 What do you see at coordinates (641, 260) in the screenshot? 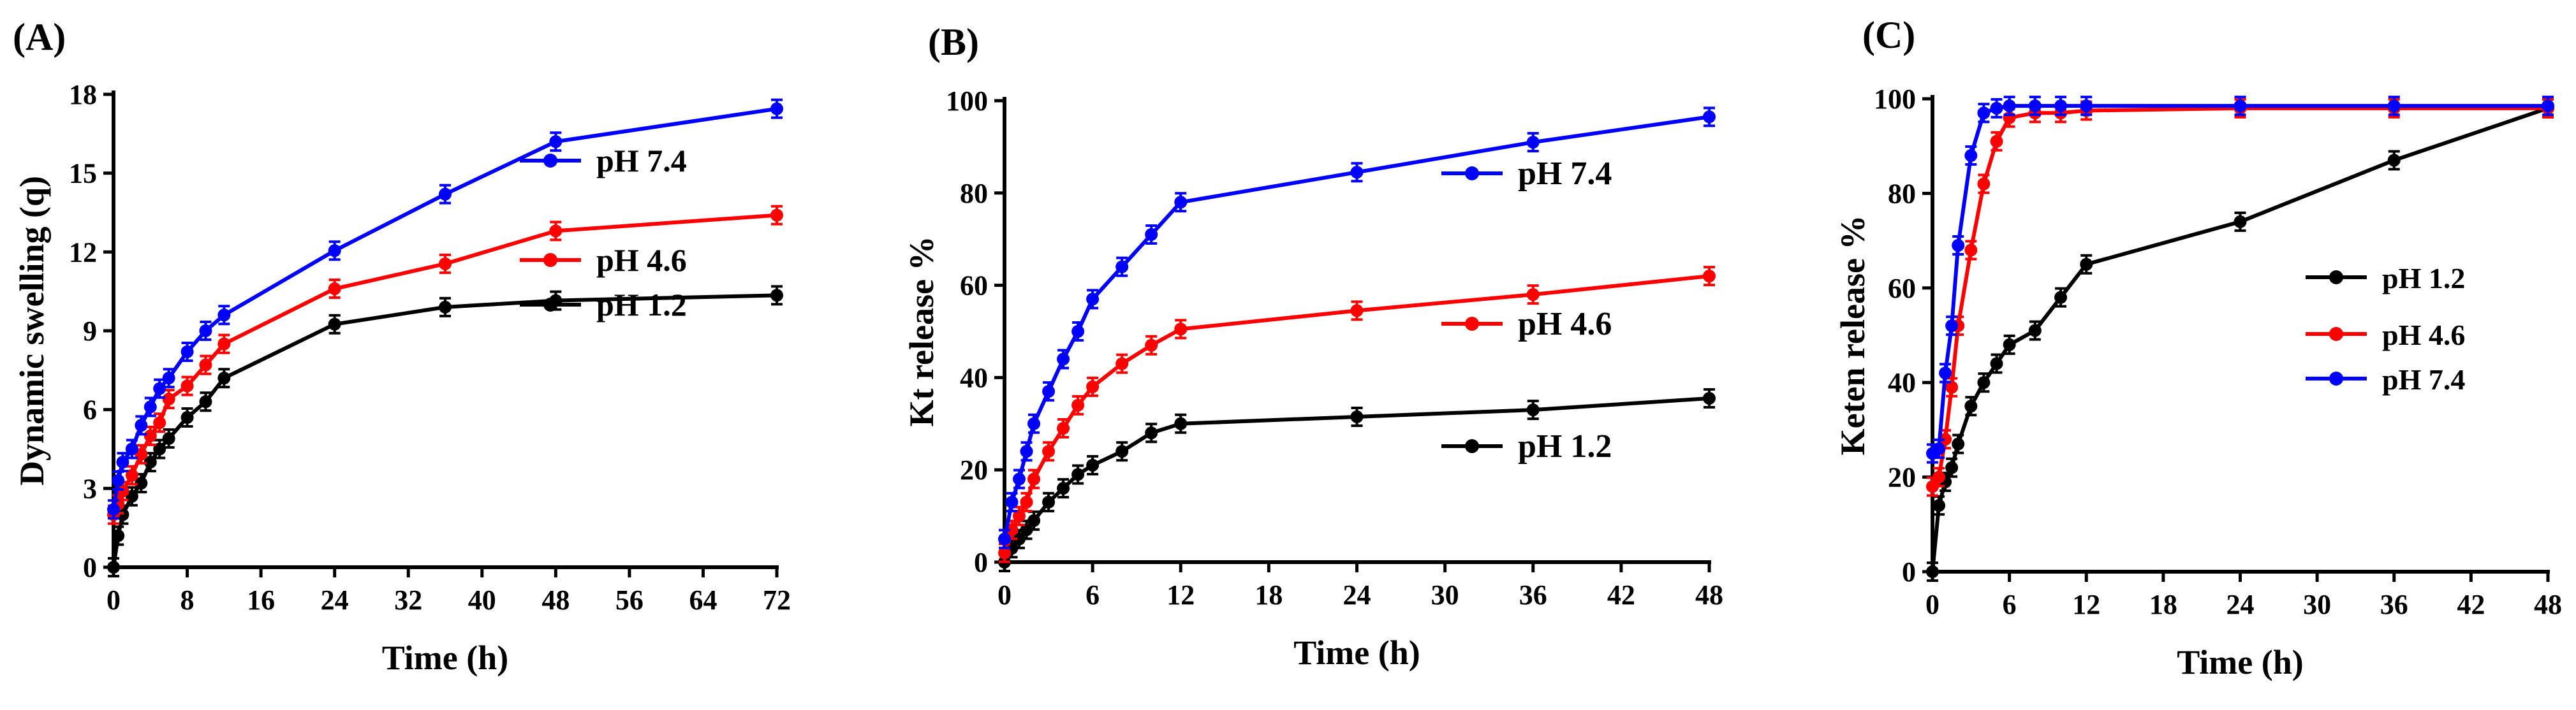
I see `legend-label: pH 4.6` at bounding box center [641, 260].